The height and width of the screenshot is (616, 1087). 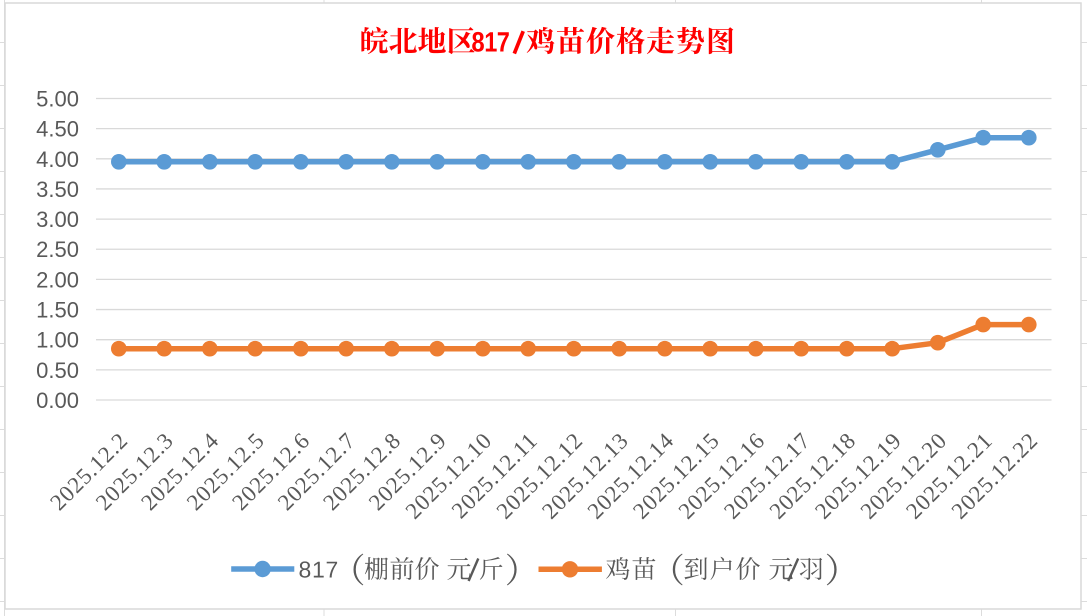 I want to click on svg-text: 0.00, so click(x=57, y=400).